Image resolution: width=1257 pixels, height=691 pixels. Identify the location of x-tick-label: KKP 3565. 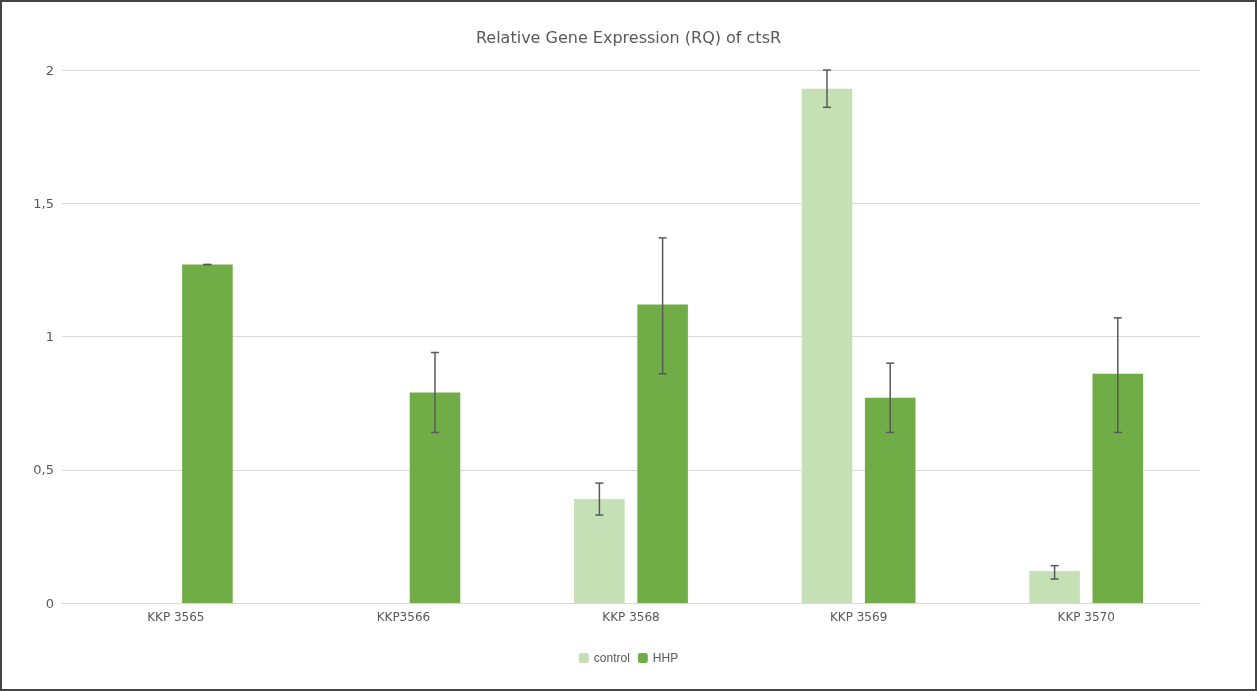
(176, 617).